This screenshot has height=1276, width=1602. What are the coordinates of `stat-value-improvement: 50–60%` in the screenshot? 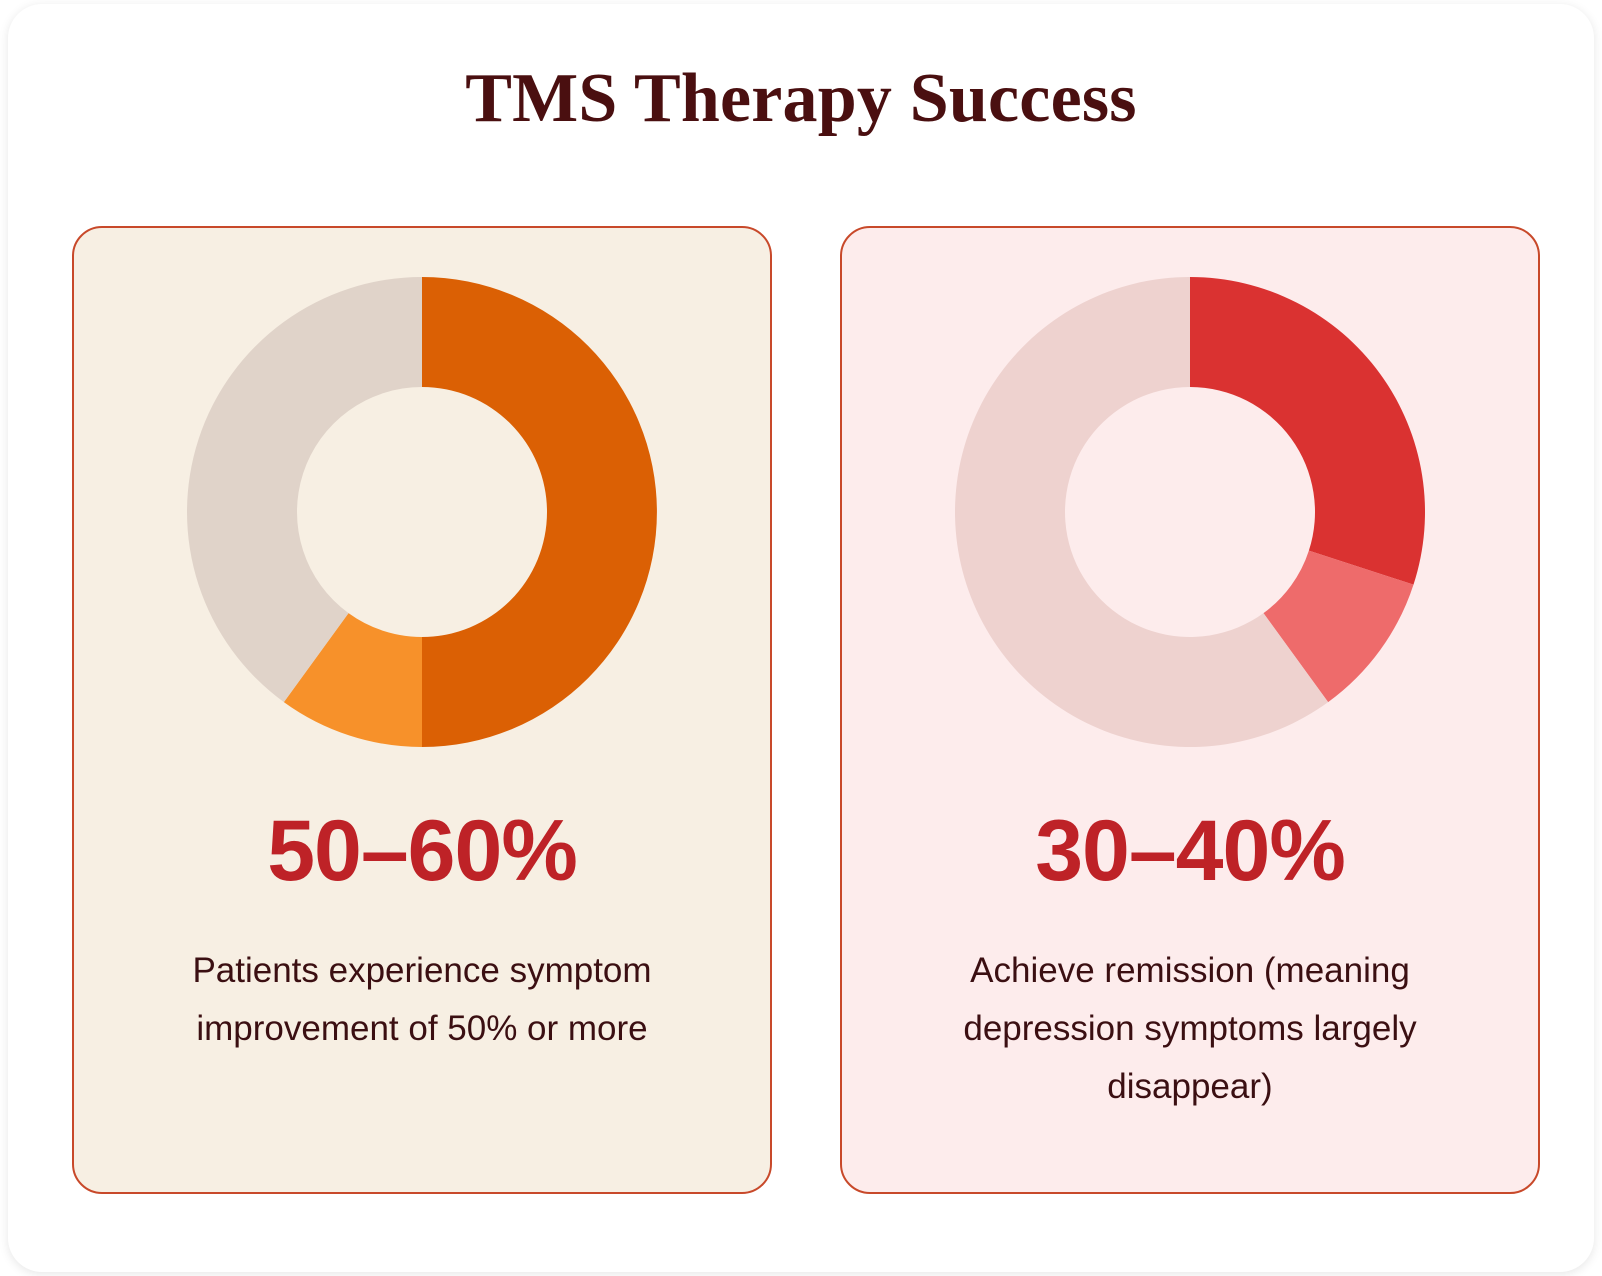 It's located at (422, 851).